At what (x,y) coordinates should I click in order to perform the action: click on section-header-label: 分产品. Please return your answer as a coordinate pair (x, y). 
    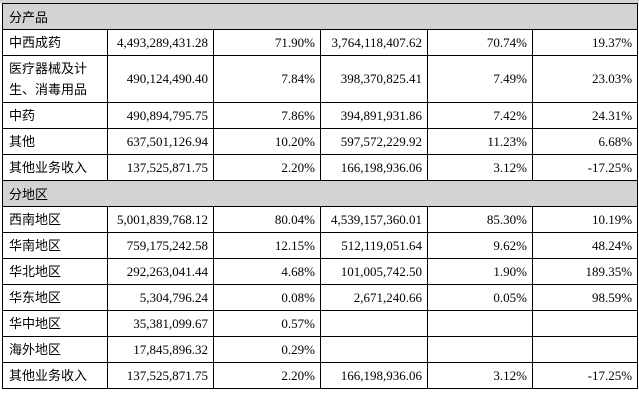
    Looking at the image, I should click on (320, 16).